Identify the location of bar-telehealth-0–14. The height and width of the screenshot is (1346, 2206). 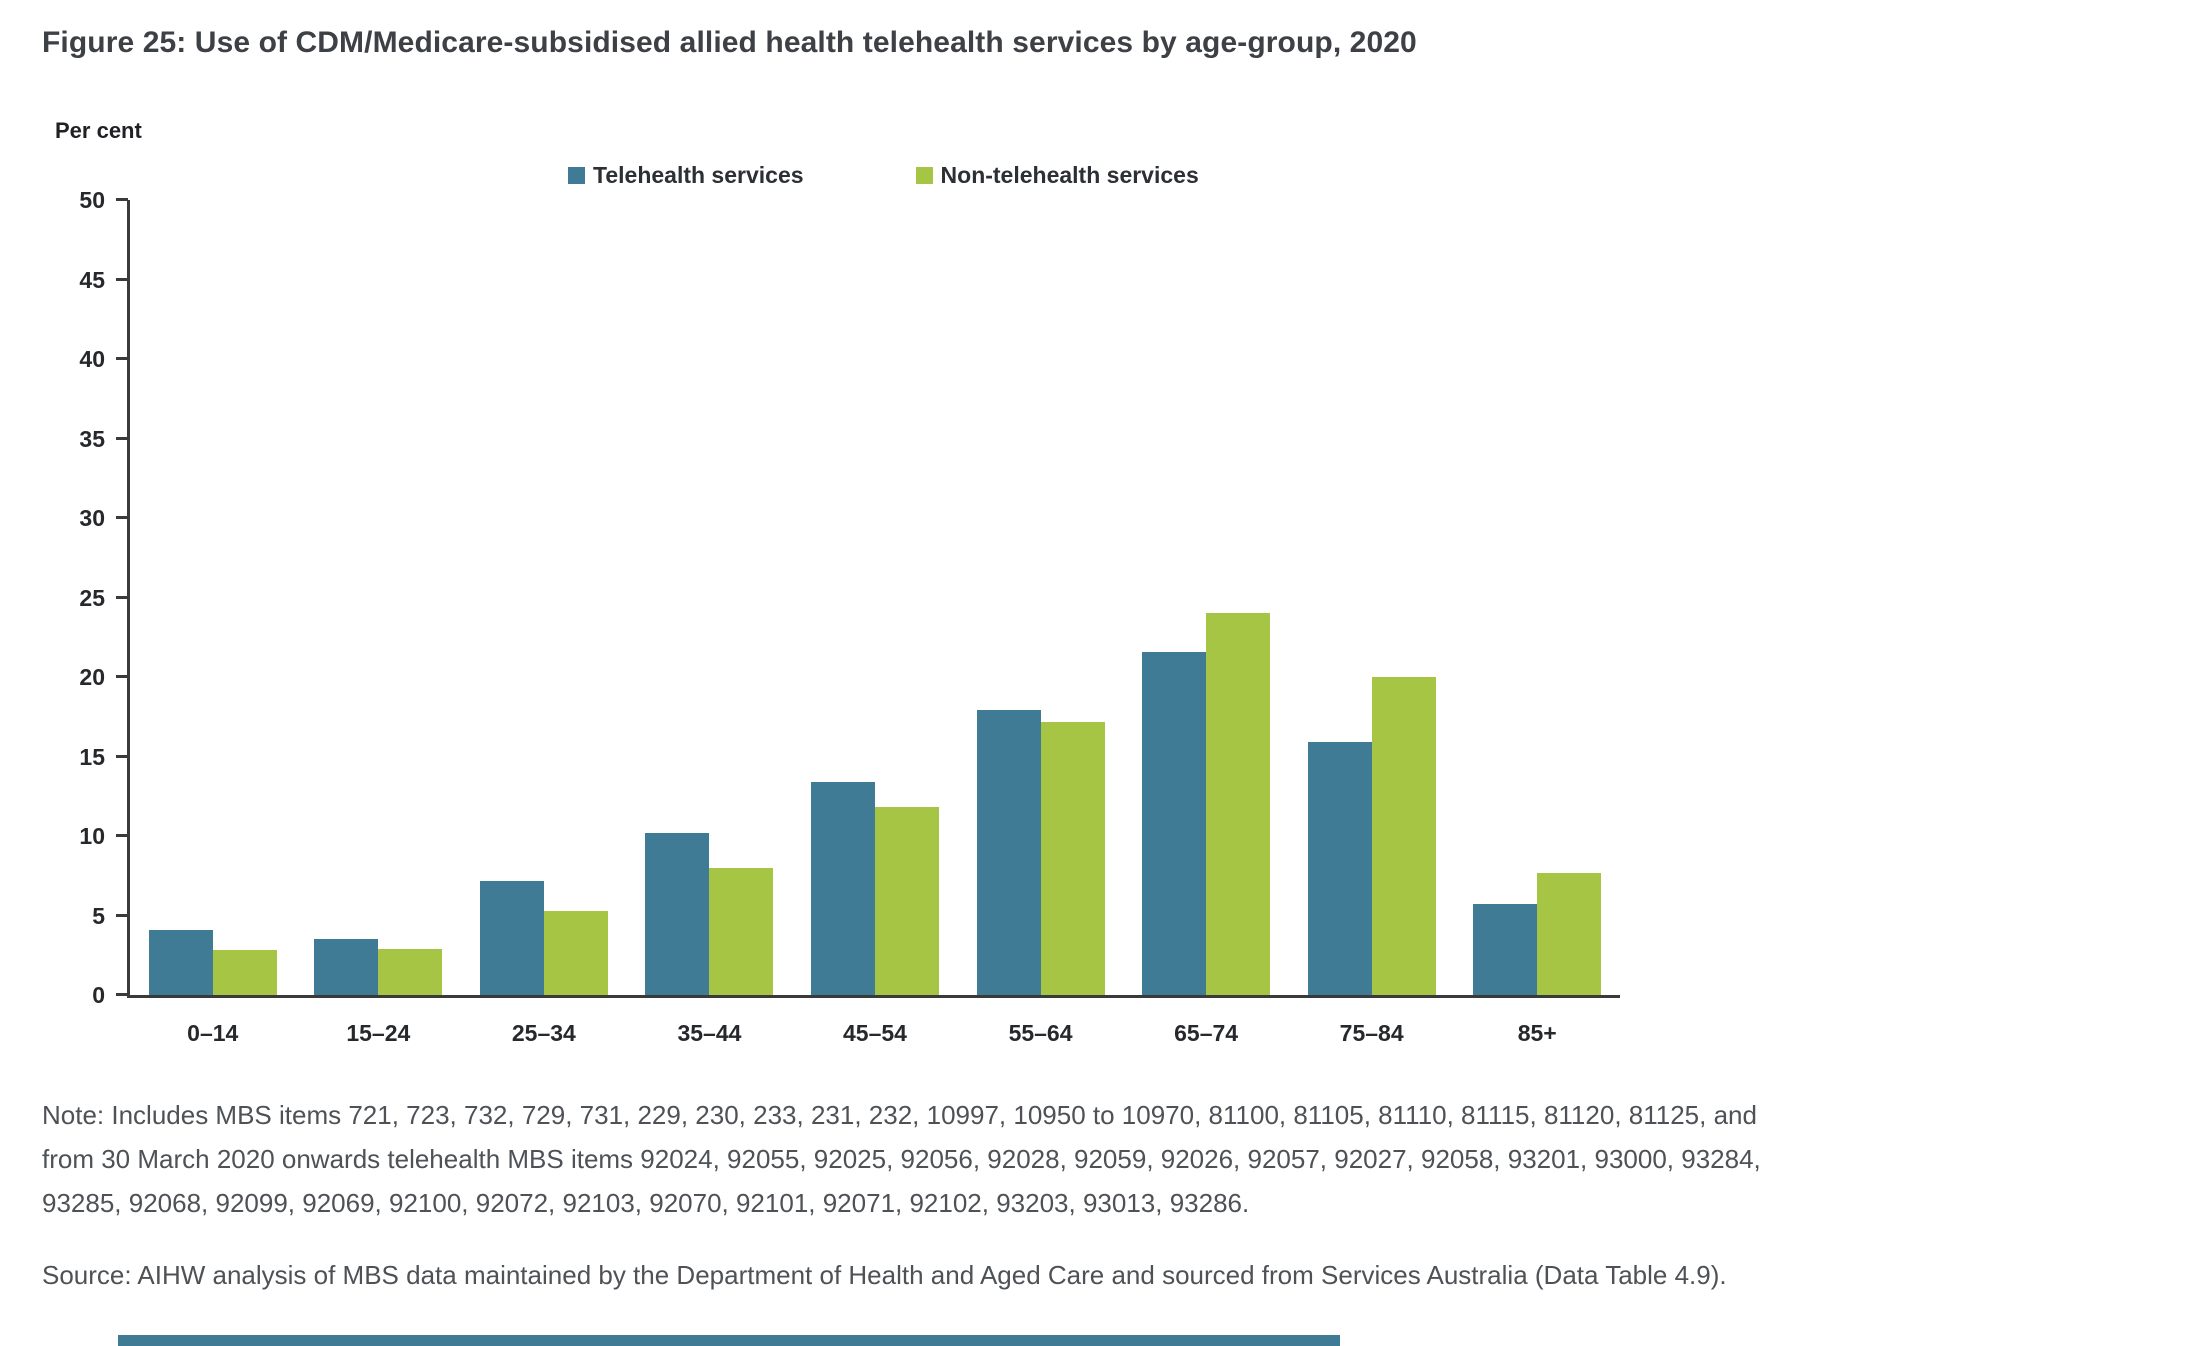
(180, 962).